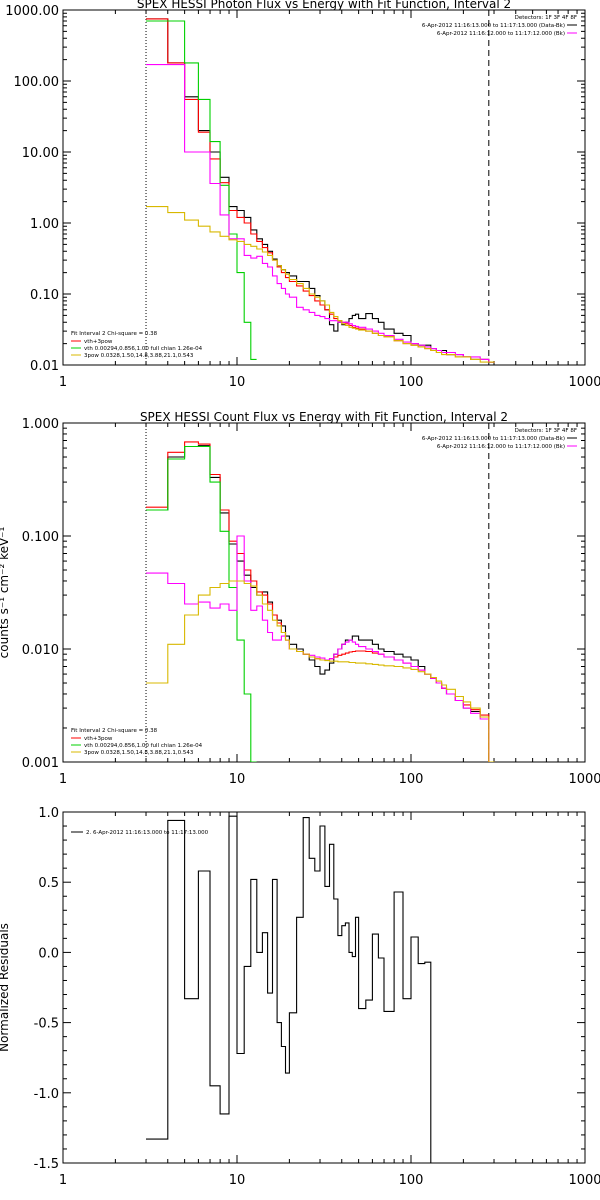 This screenshot has width=600, height=1200. What do you see at coordinates (32, 11) in the screenshot?
I see `y-tick-label: 1000.00` at bounding box center [32, 11].